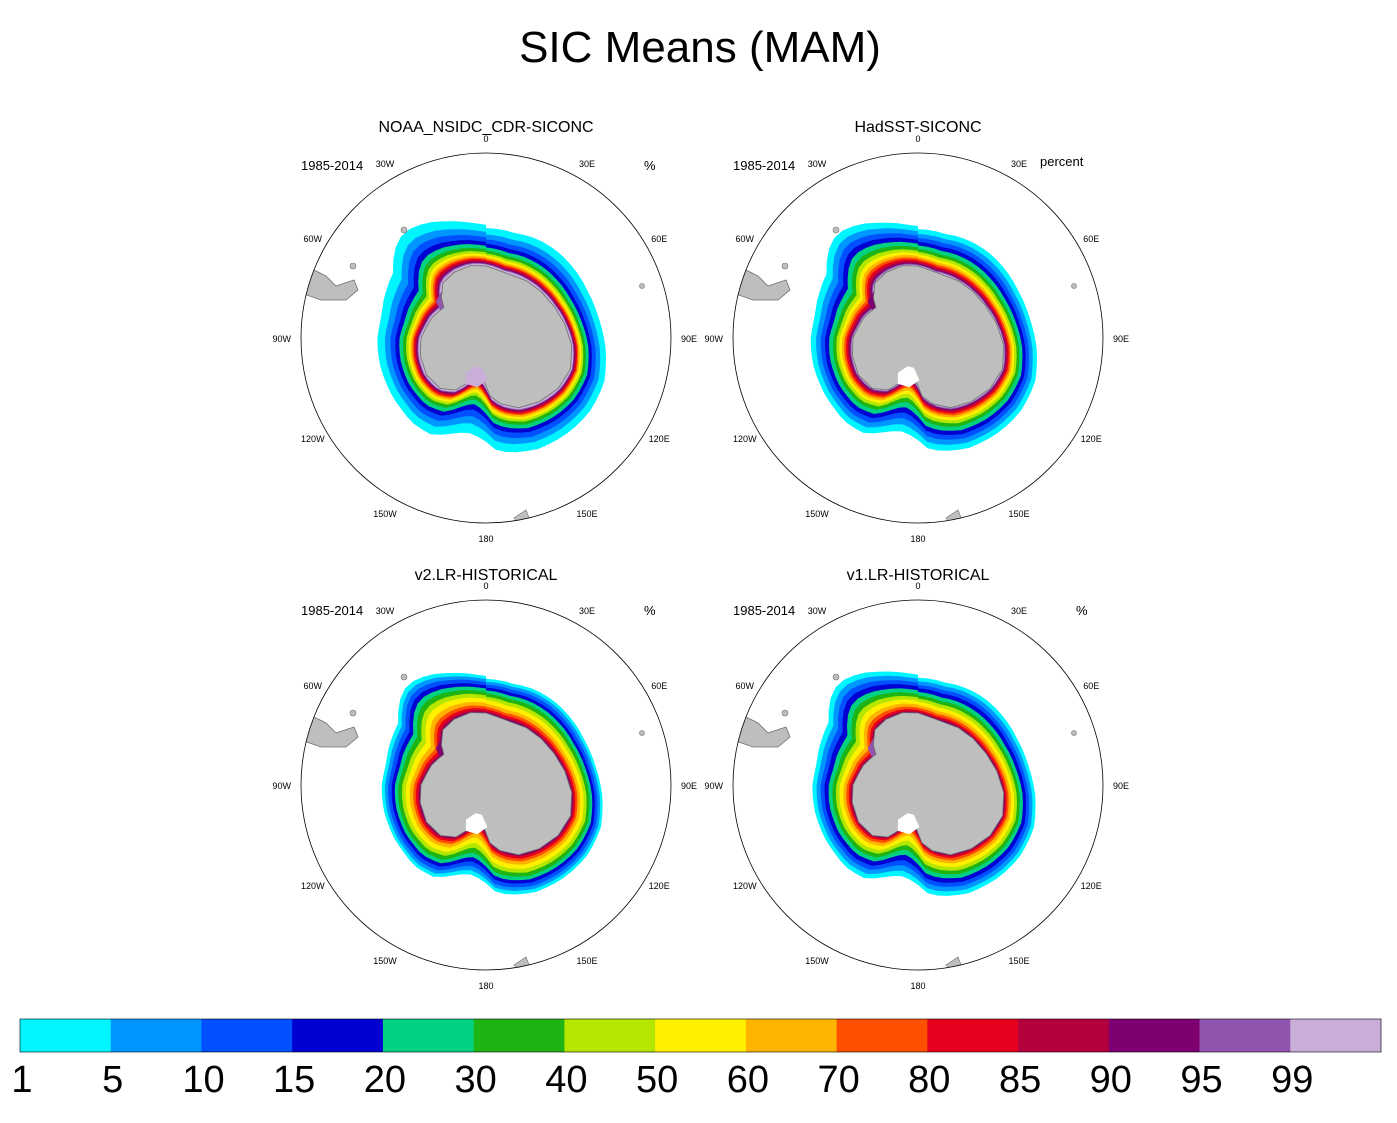 The width and height of the screenshot is (1397, 1123). Describe the element at coordinates (485, 127) in the screenshot. I see `panel-title: NOAA_NSIDC_CDR-SICONC` at that location.